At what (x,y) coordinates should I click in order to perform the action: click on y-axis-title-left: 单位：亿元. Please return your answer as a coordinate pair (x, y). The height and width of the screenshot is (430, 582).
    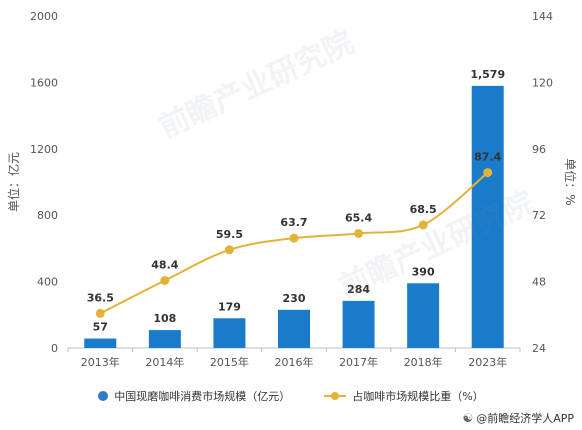
    Looking at the image, I should click on (13, 182).